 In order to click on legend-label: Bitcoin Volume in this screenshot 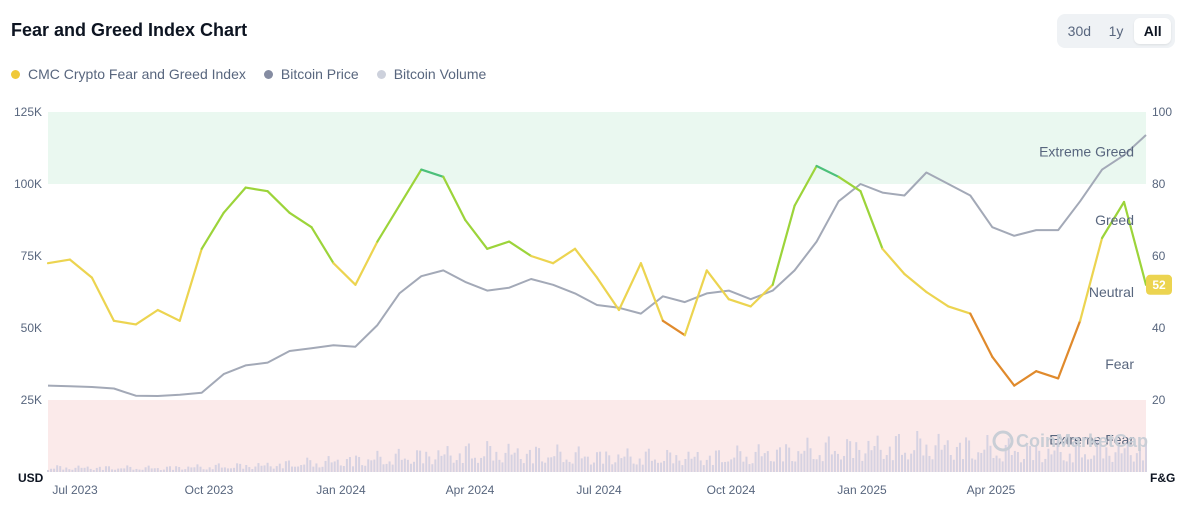, I will do `click(440, 74)`.